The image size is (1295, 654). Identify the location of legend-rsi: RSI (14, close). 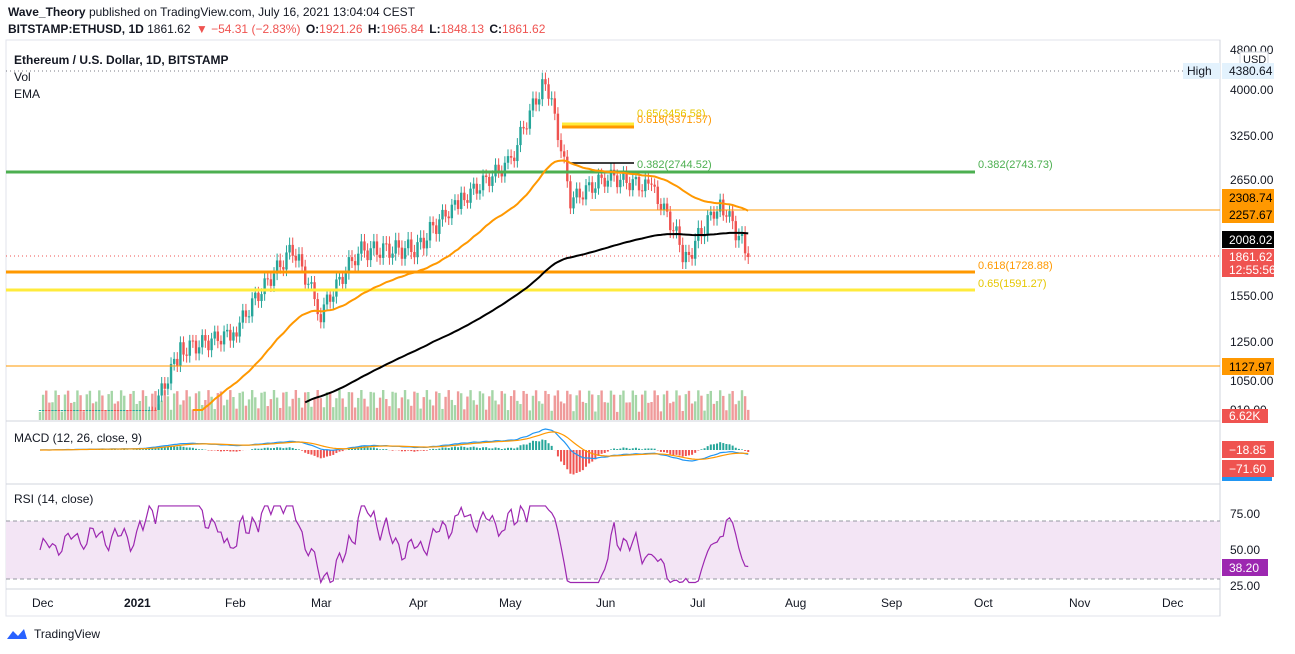
(54, 499).